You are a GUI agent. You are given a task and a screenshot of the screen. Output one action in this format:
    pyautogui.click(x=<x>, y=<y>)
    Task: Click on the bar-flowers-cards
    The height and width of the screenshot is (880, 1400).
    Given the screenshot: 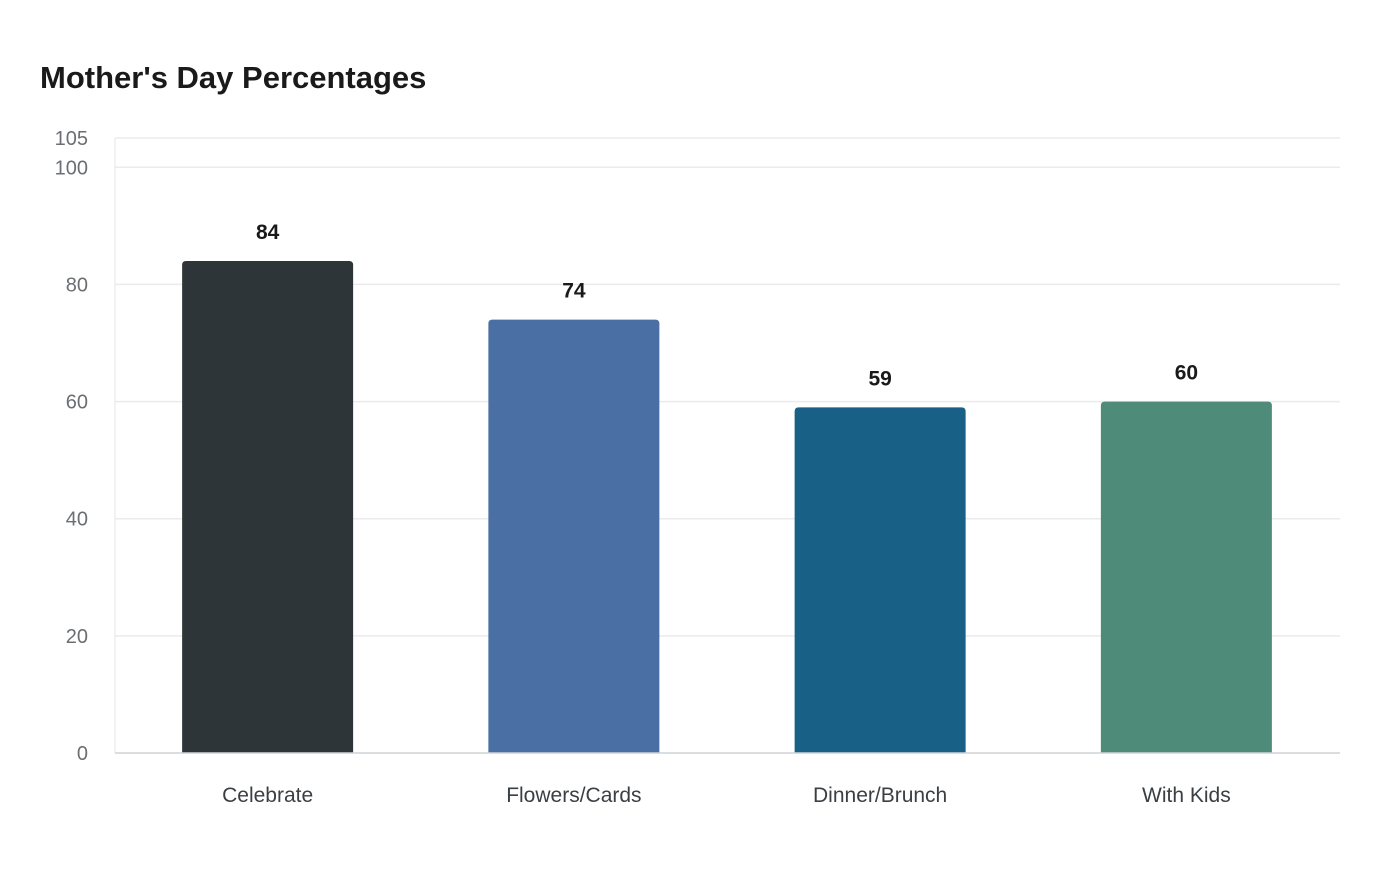 What is the action you would take?
    pyautogui.click(x=574, y=536)
    